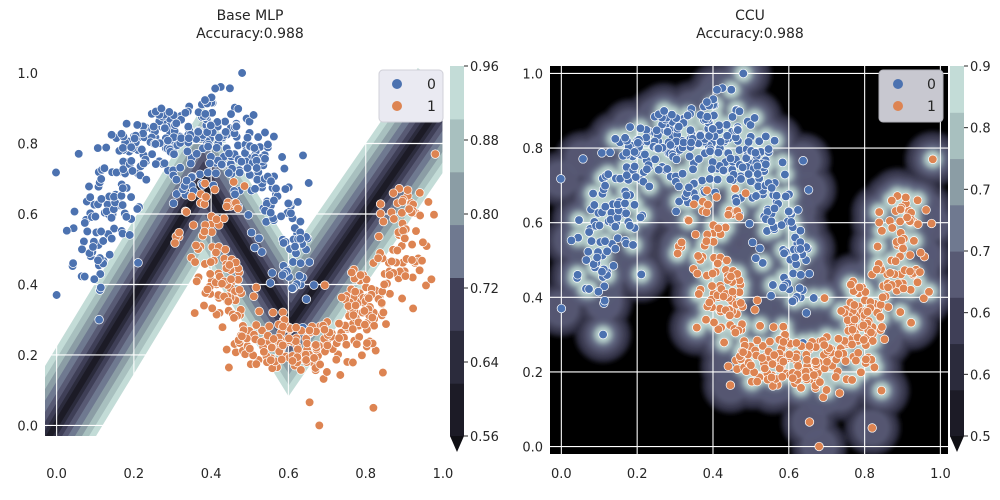  What do you see at coordinates (431, 107) in the screenshot?
I see `base-mlp-legend-label-1: 1` at bounding box center [431, 107].